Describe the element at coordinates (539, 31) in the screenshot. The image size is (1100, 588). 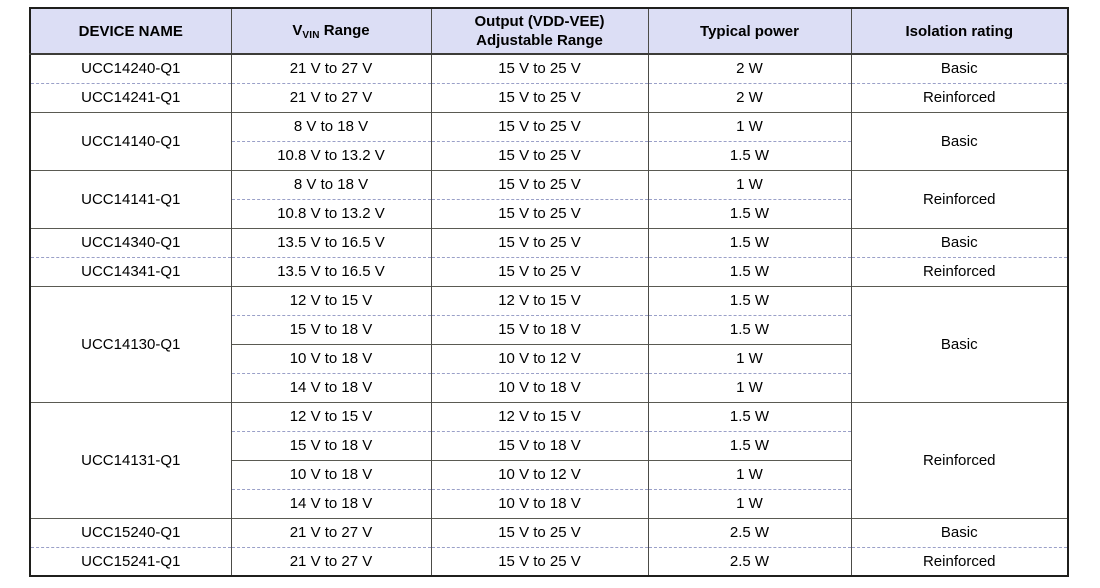
I see `col-header-output-range: Output (VDD-VEE) Adjustable Range` at that location.